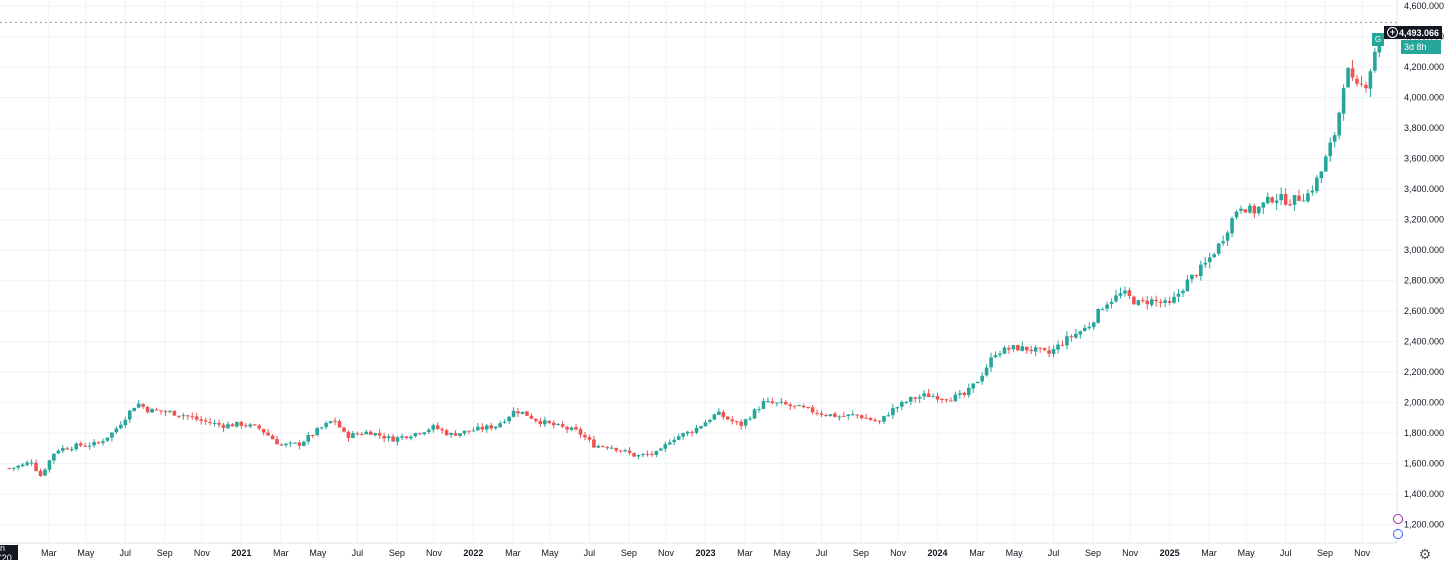 The image size is (1456, 576). I want to click on gear-icon: ⚙, so click(1425, 553).